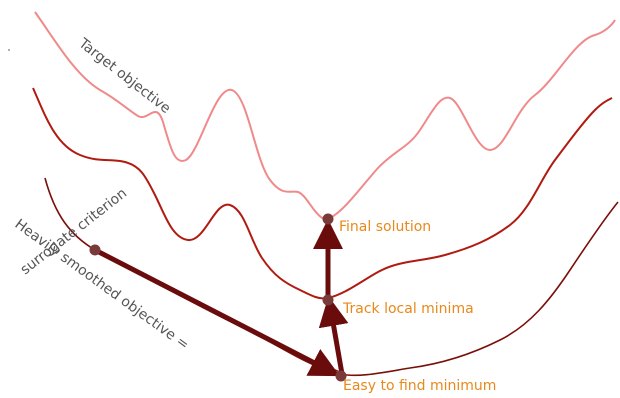 The width and height of the screenshot is (620, 398). I want to click on final-solution-label: Final solution, so click(385, 227).